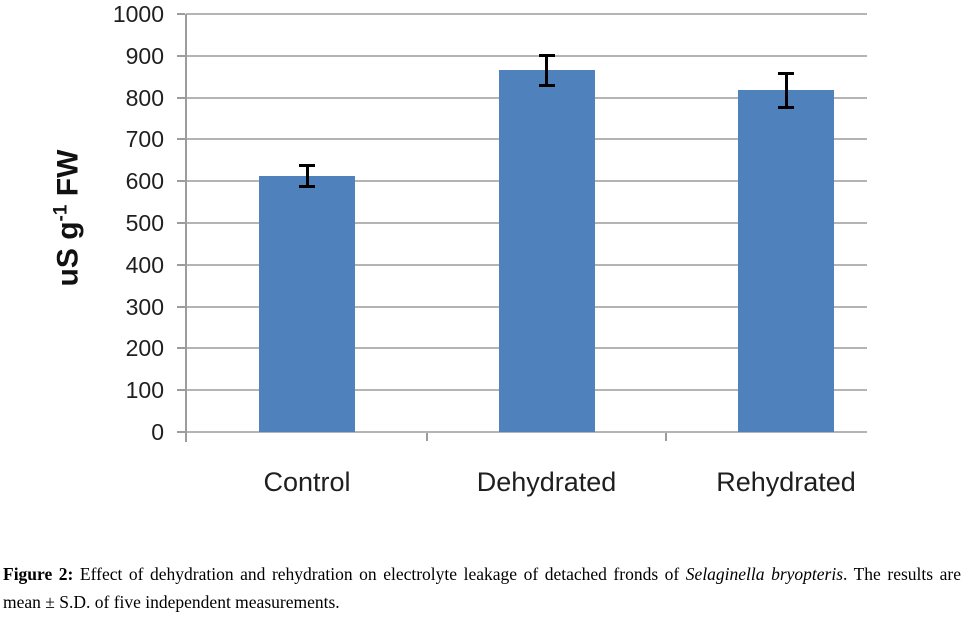 Image resolution: width=966 pixels, height=621 pixels. Describe the element at coordinates (186, 228) in the screenshot. I see `y-axis-line` at that location.